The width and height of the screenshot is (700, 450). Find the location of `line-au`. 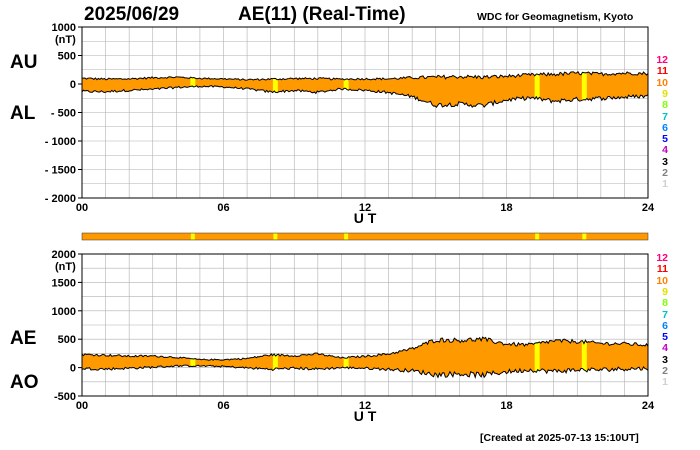

line-au is located at coordinates (365, 76).